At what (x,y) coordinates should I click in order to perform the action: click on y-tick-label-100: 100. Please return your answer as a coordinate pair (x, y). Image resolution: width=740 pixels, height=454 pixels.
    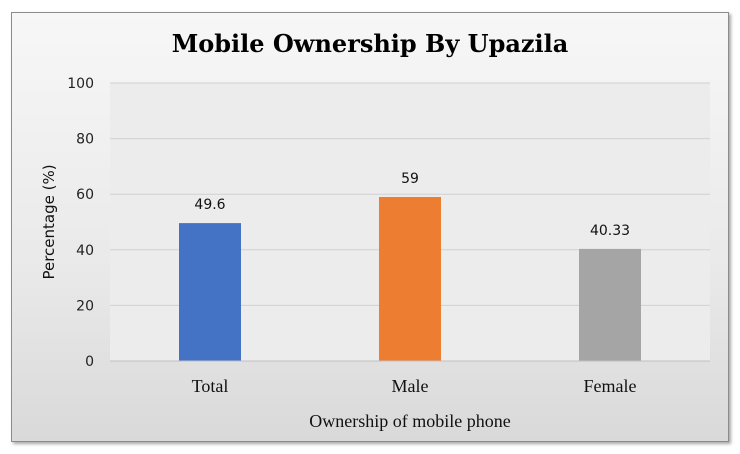
    Looking at the image, I should click on (80, 84).